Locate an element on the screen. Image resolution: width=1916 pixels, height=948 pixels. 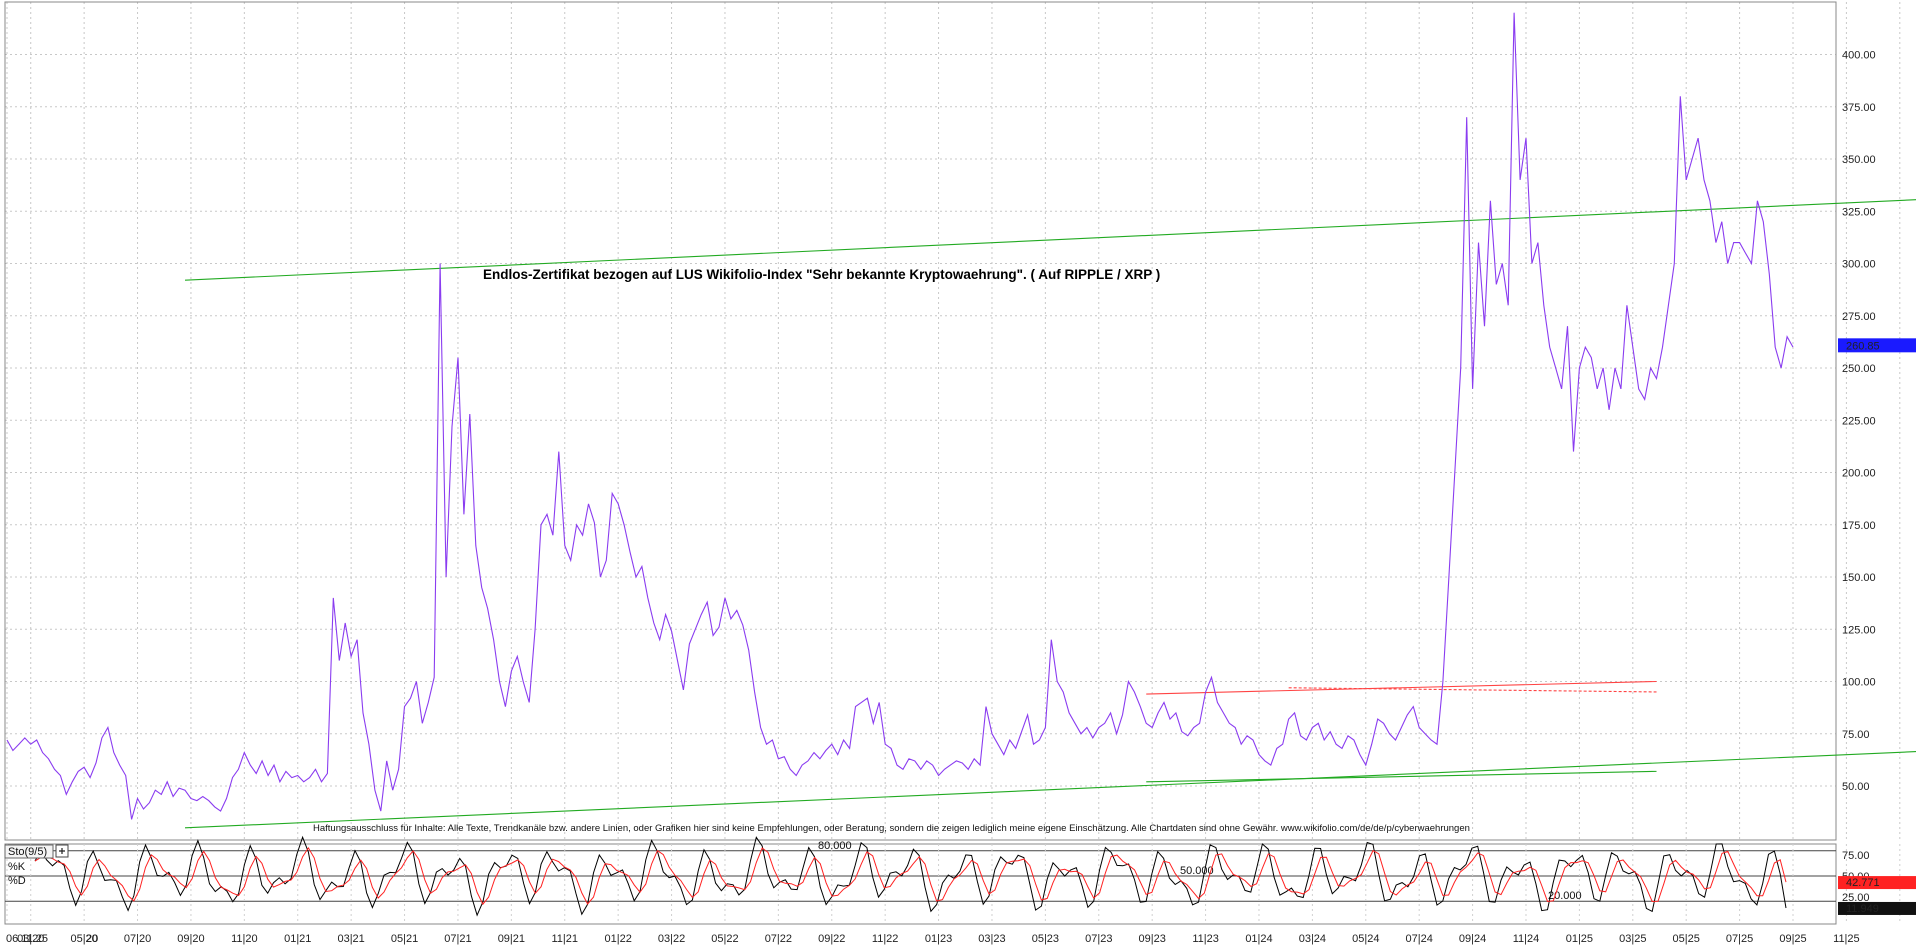
x-tick-label: 05|20 is located at coordinates (83, 939).